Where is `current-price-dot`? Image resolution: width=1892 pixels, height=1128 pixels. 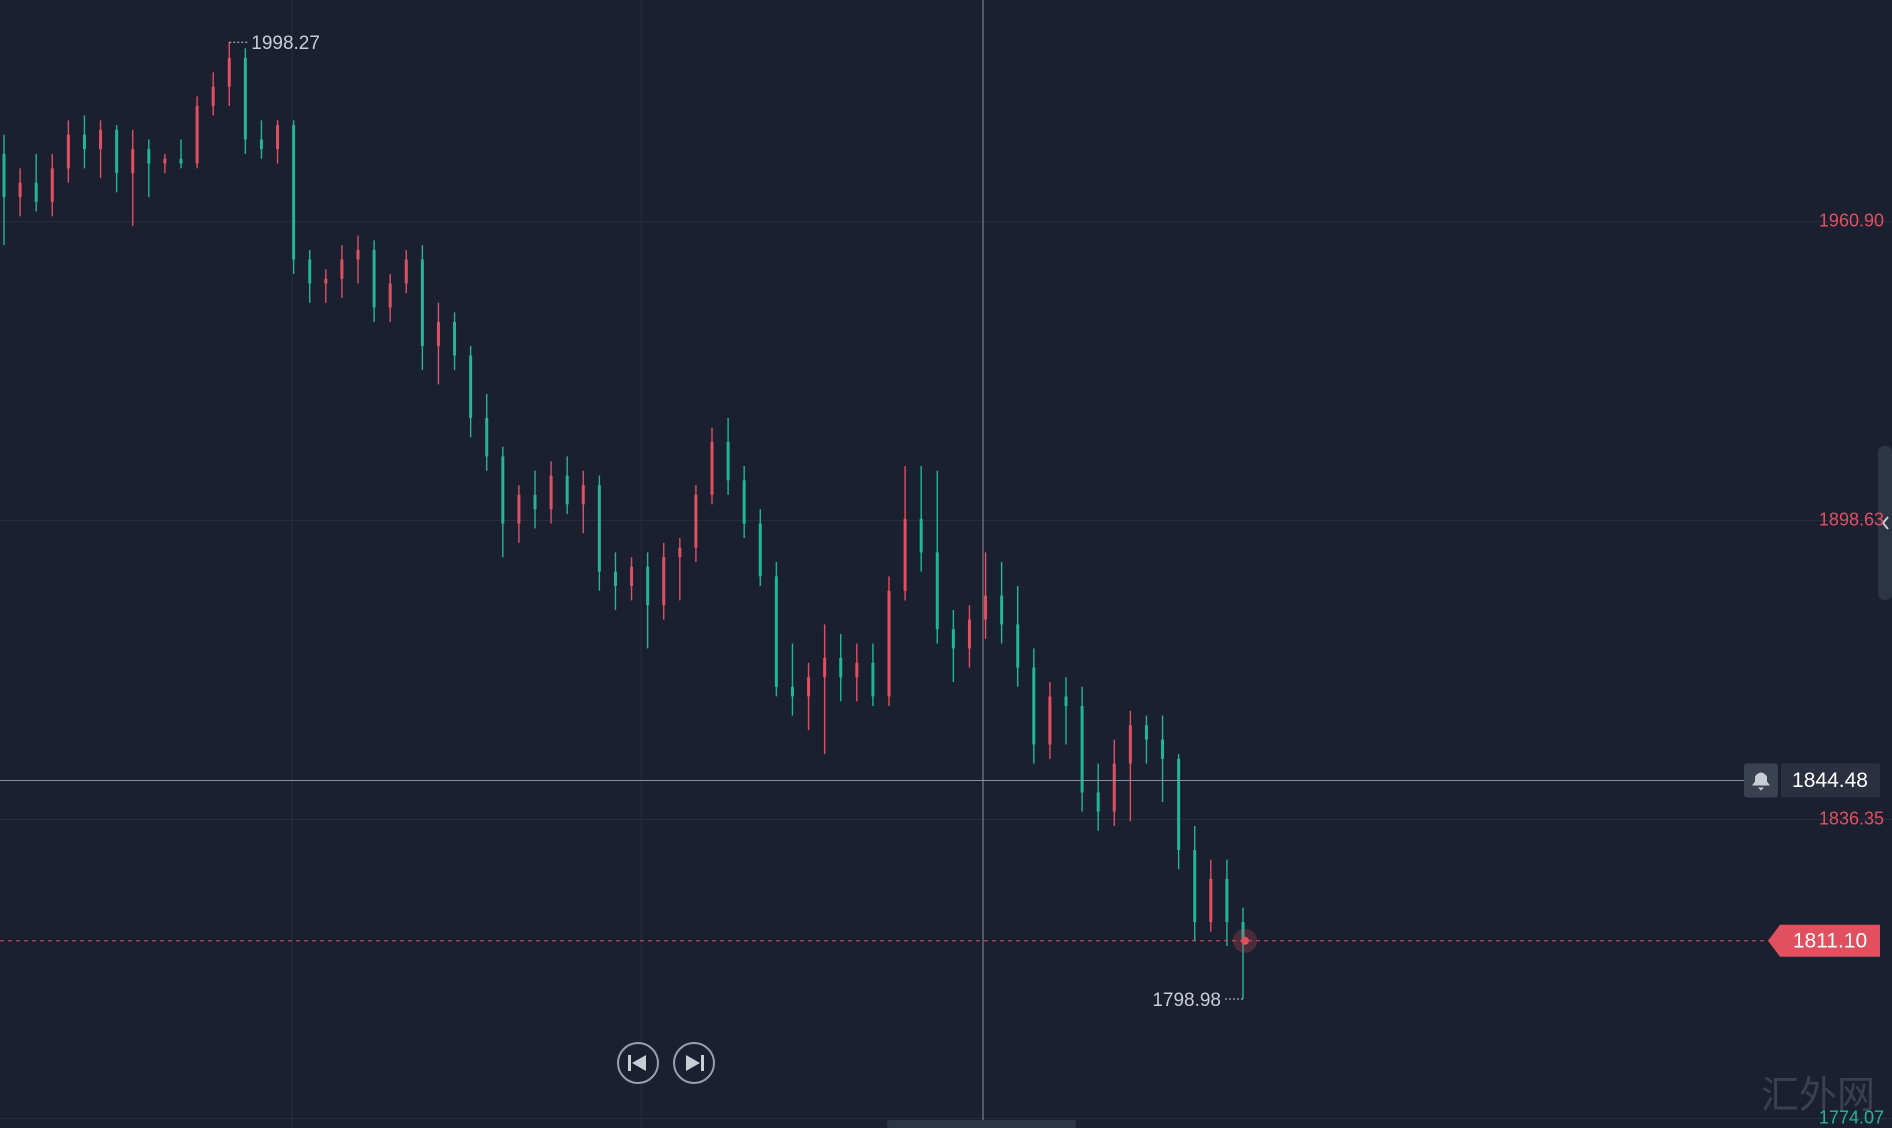
current-price-dot is located at coordinates (1245, 940).